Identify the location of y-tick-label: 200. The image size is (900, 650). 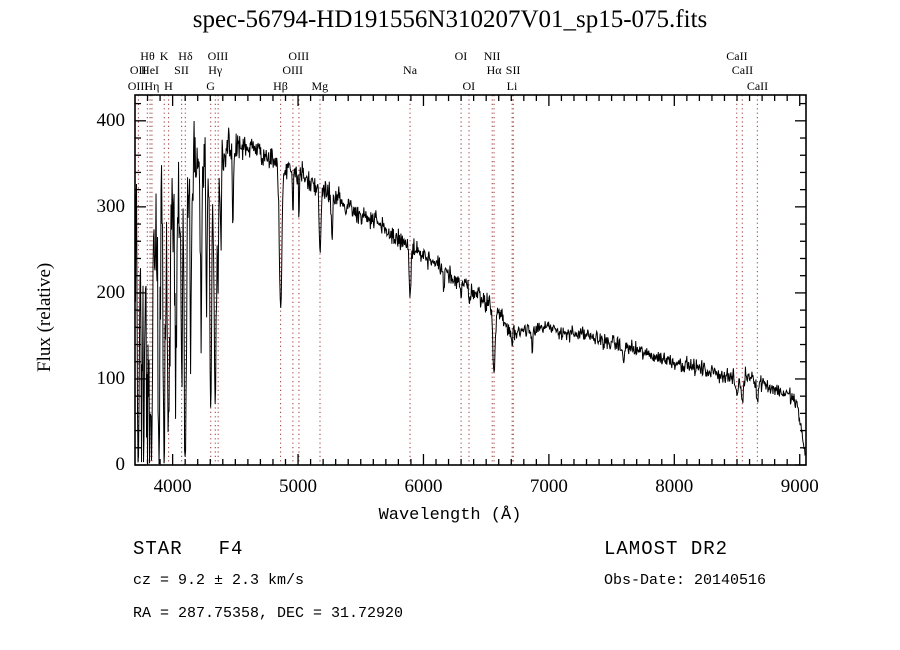
(111, 292).